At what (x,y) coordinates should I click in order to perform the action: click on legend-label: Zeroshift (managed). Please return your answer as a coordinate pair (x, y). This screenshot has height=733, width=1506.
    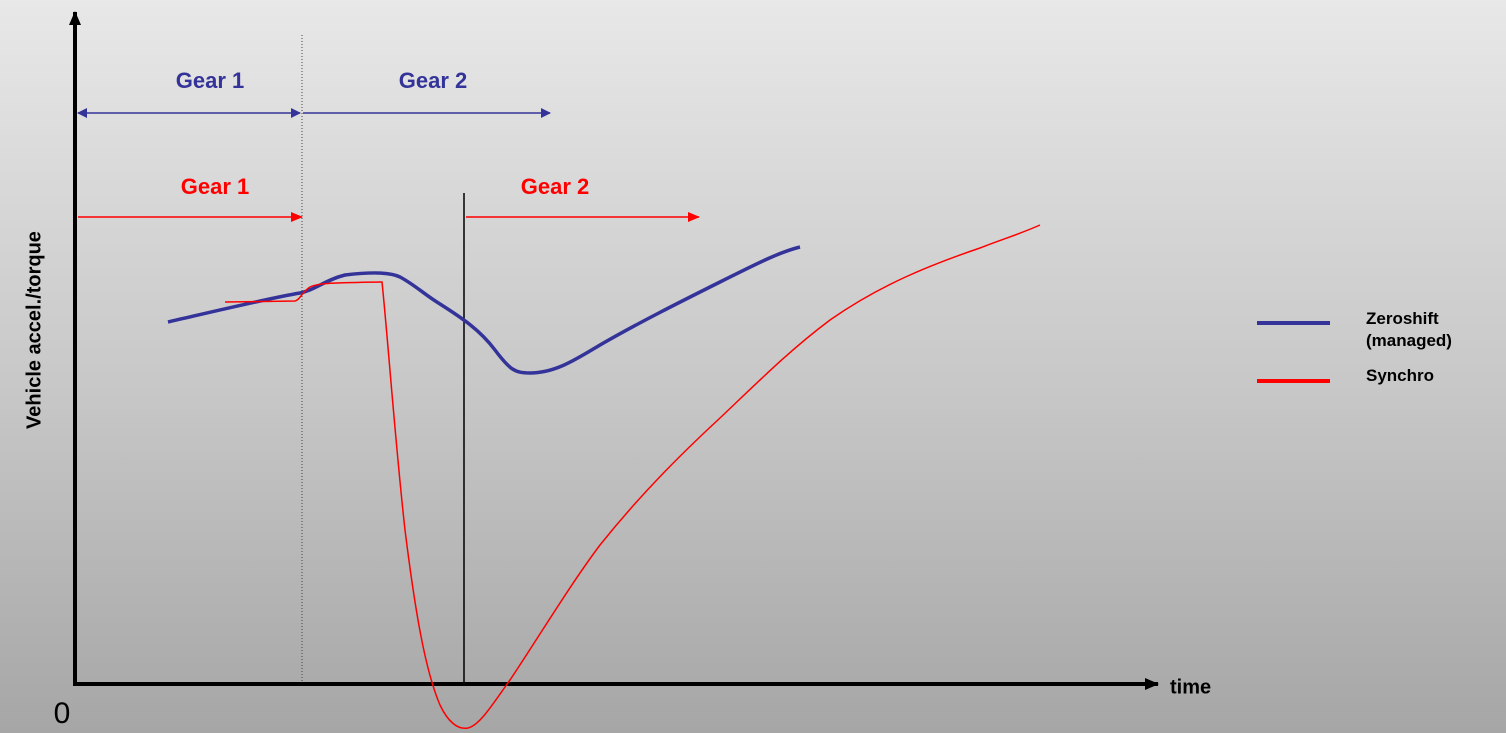
    Looking at the image, I should click on (1409, 329).